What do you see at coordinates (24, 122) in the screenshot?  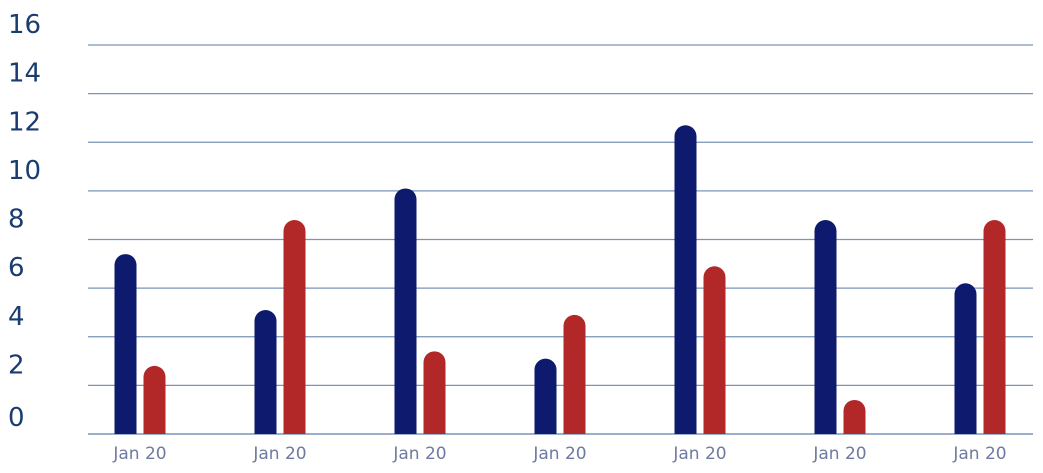 I see `y-tick-label: 12` at bounding box center [24, 122].